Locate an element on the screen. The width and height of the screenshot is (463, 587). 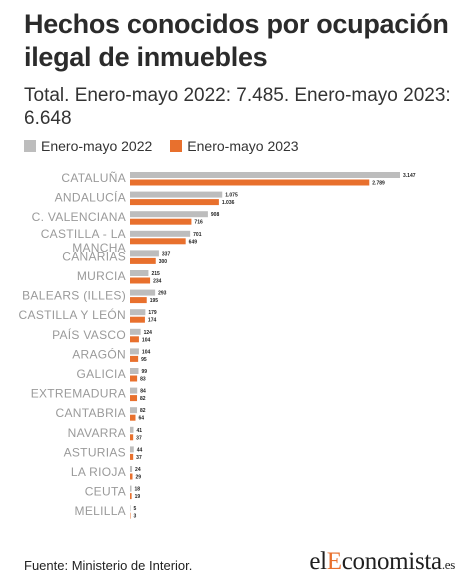
bar-2022-balears-illes is located at coordinates (143, 292).